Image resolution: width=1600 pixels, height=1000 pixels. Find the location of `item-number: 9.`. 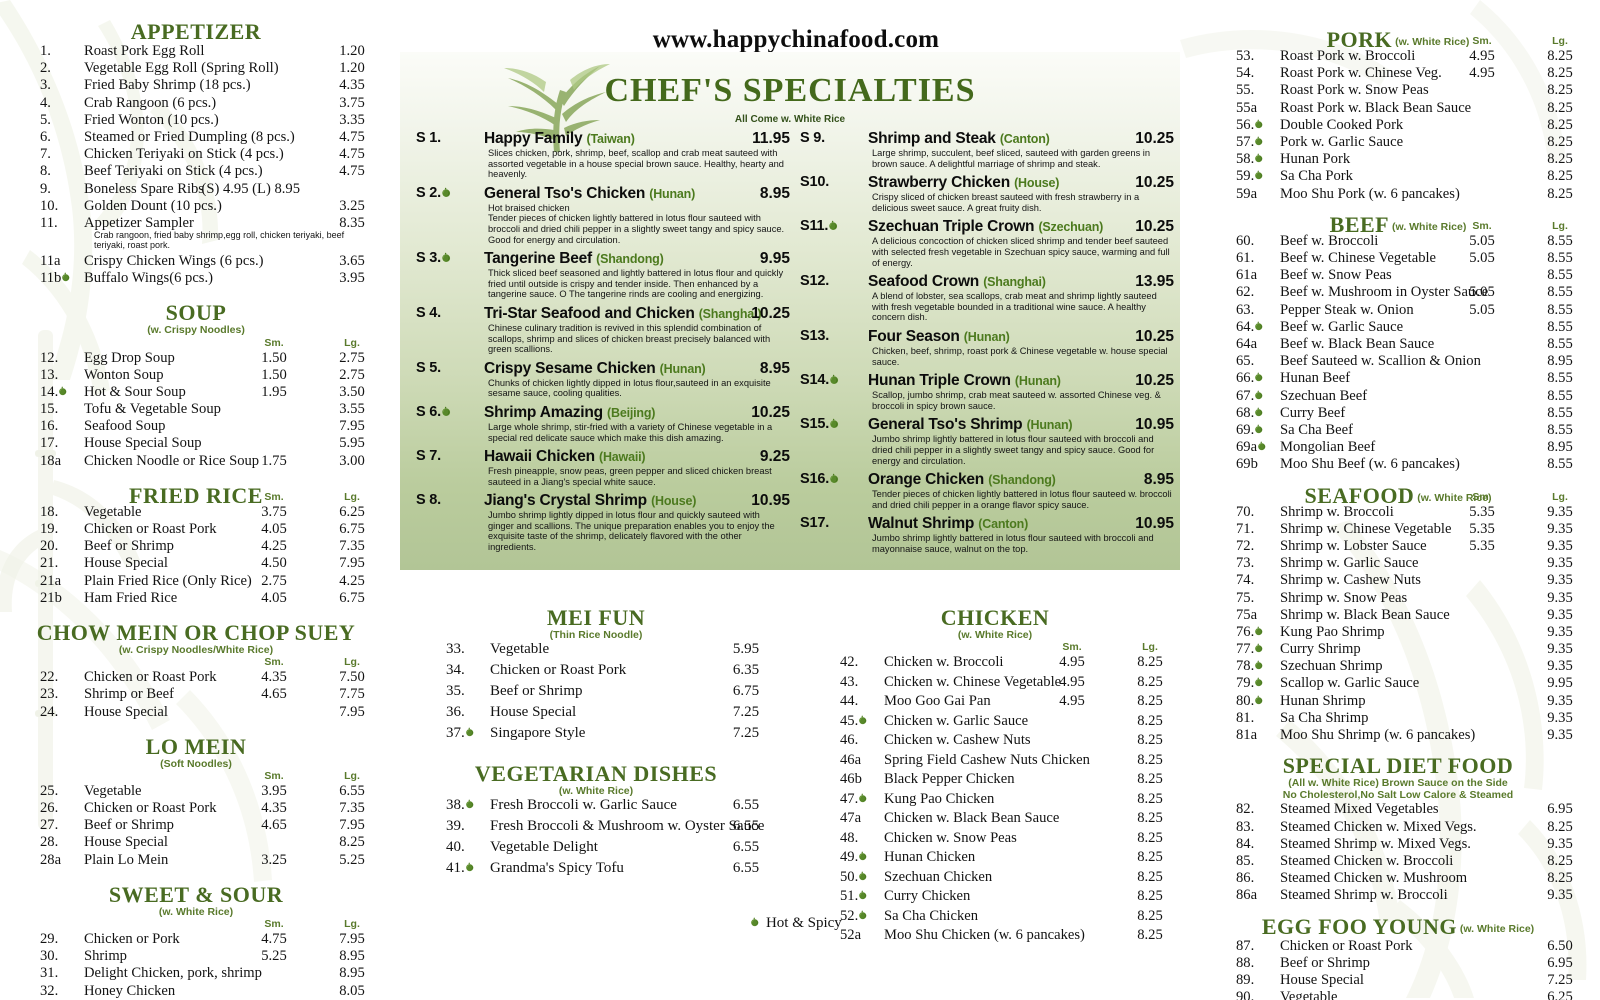

item-number: 9. is located at coordinates (45, 188).